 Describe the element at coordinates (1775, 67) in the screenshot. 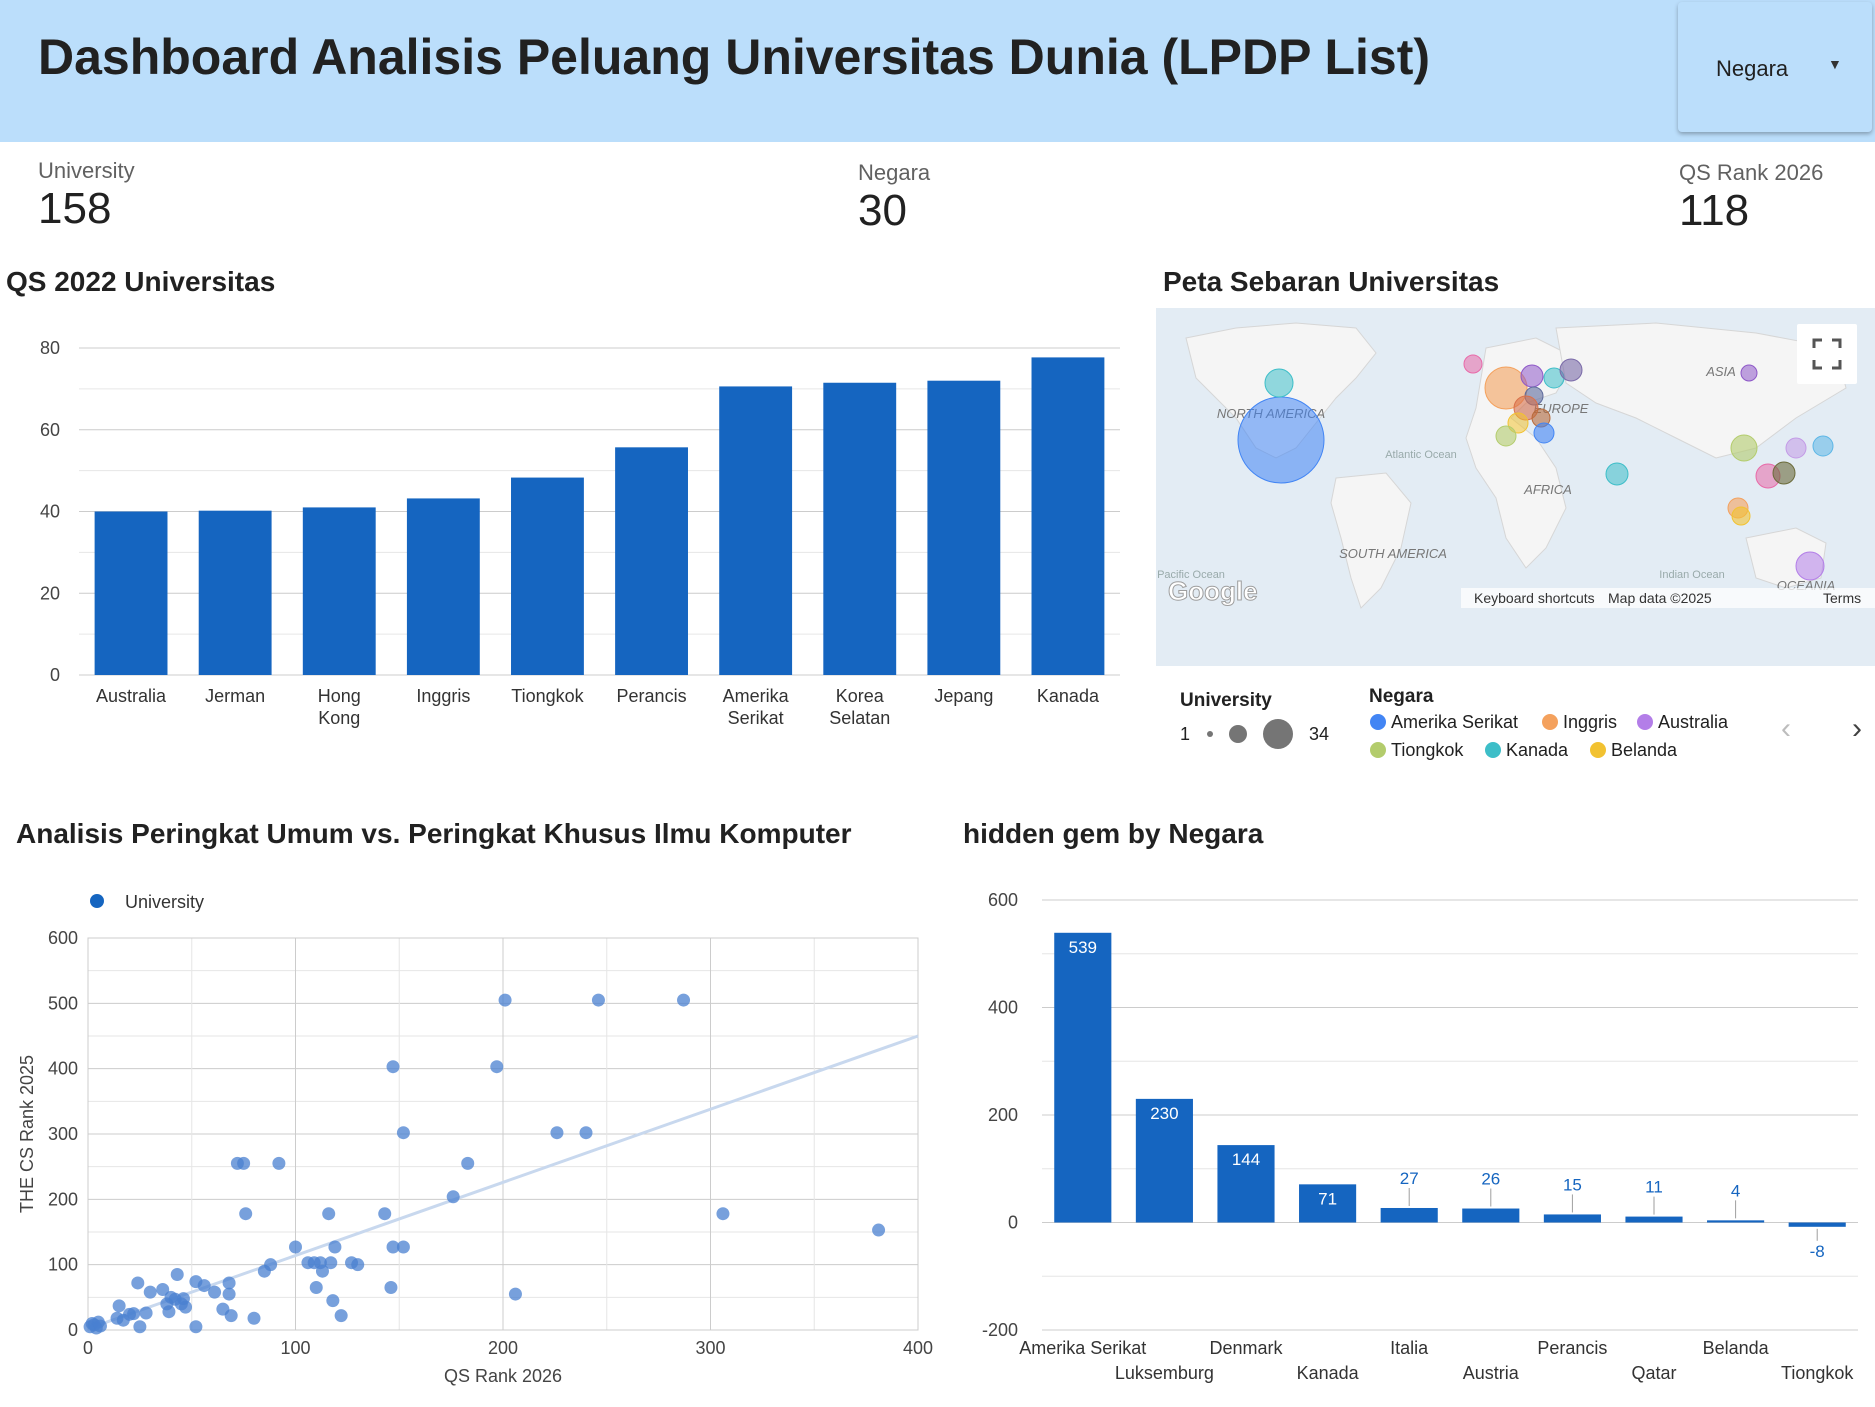

I see `country-filter-dropdown: Negara ▼` at that location.